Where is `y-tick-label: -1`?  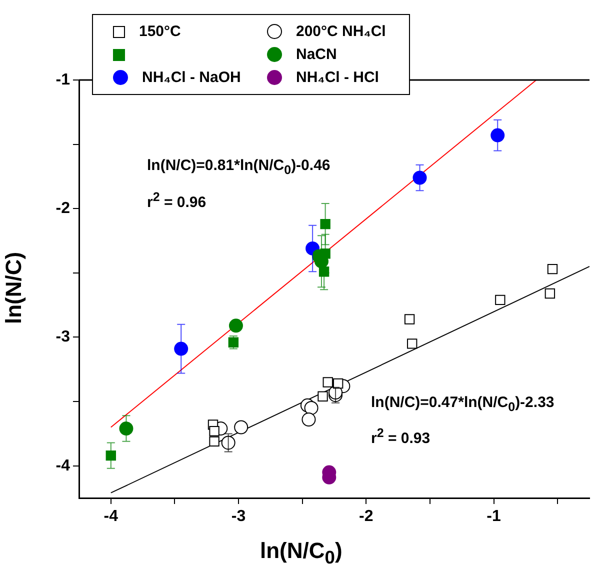 y-tick-label: -1 is located at coordinates (63, 79).